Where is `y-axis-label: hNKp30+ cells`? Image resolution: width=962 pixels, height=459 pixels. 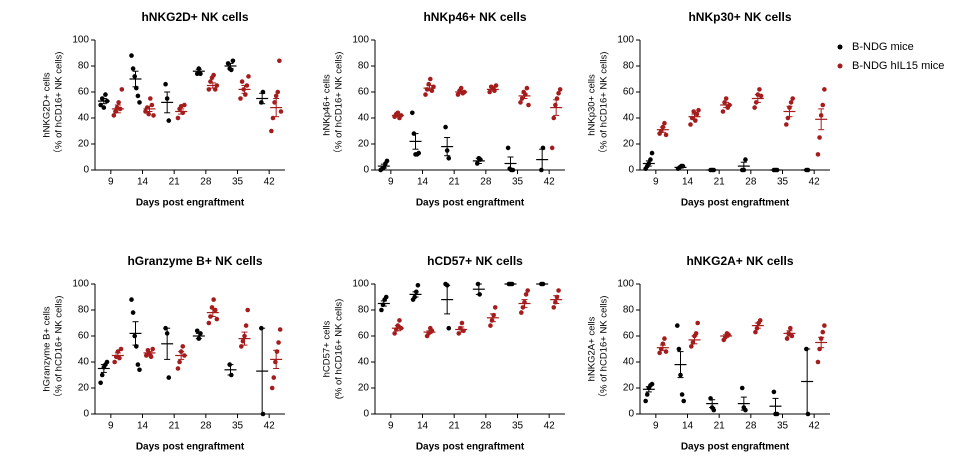
y-axis-label: hNKp30+ cells is located at coordinates (592, 105).